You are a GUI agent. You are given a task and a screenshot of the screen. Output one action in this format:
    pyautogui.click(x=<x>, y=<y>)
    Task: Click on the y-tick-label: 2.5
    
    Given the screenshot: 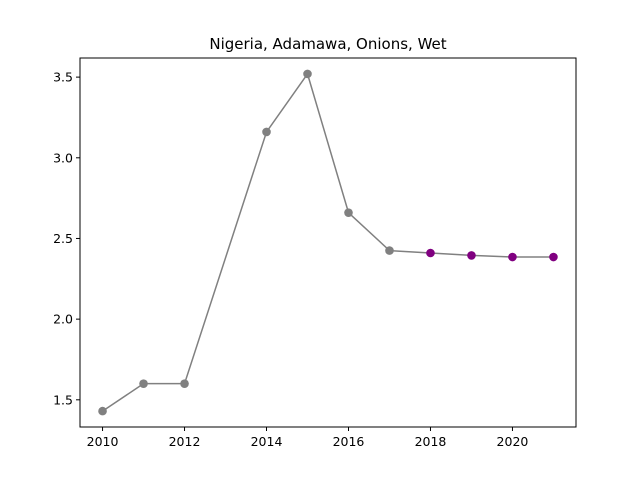 What is the action you would take?
    pyautogui.click(x=63, y=238)
    